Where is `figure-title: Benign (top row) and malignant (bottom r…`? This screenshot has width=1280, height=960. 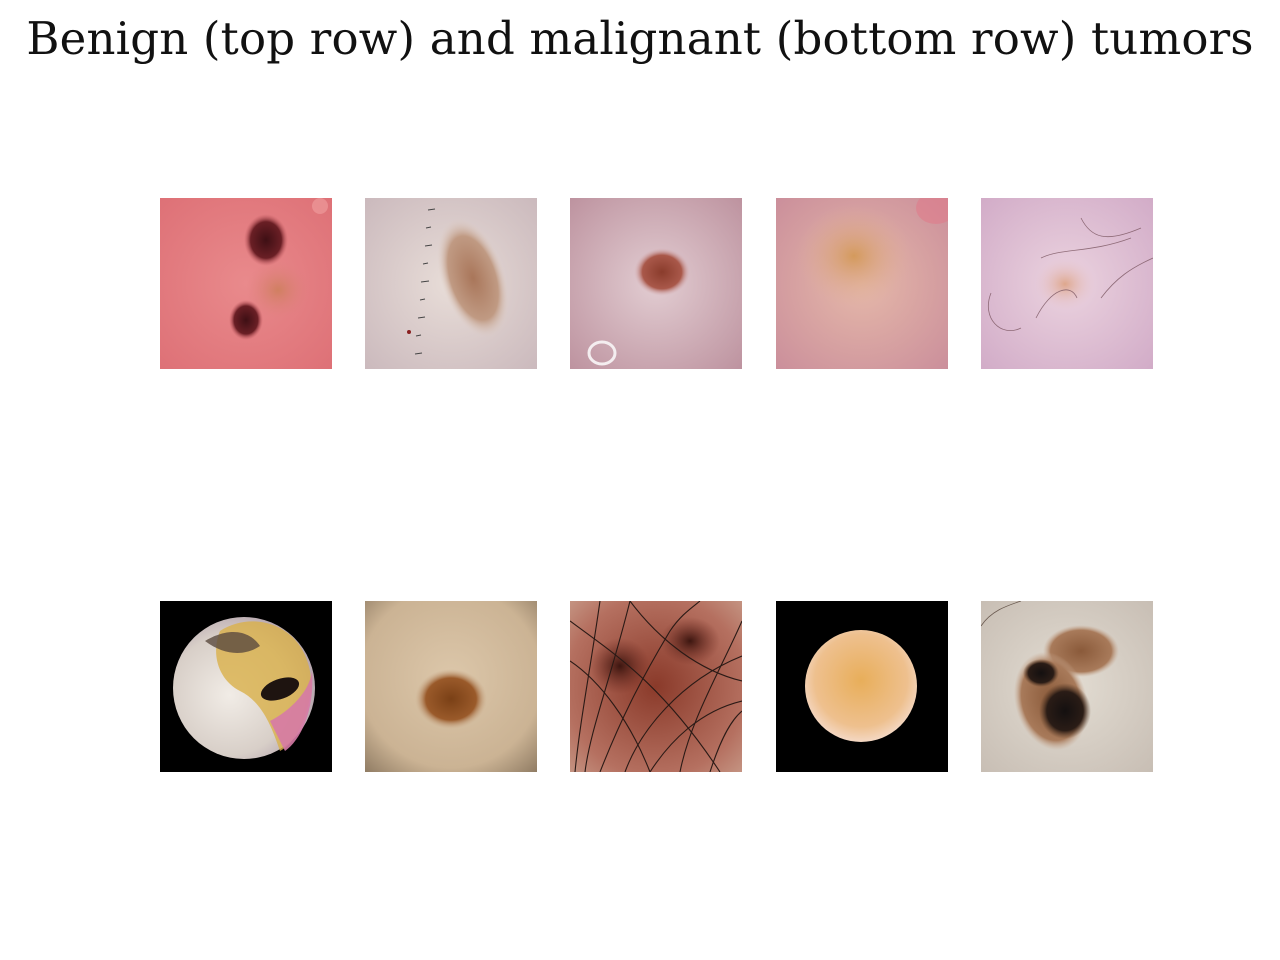 figure-title: Benign (top row) and malignant (bottom r… is located at coordinates (640, 38).